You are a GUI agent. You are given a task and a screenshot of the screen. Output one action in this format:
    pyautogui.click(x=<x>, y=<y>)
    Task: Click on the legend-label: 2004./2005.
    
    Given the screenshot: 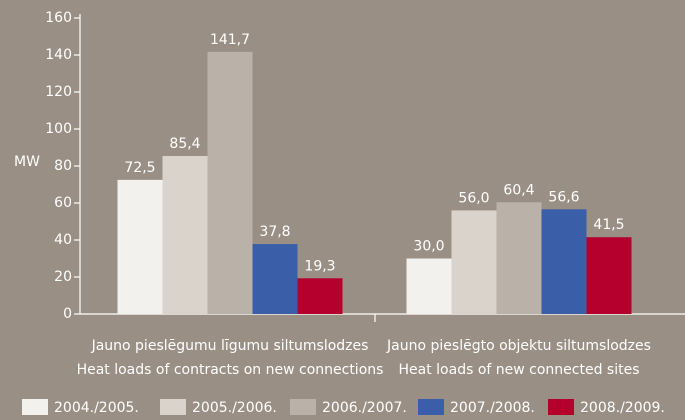 What is the action you would take?
    pyautogui.click(x=96, y=408)
    